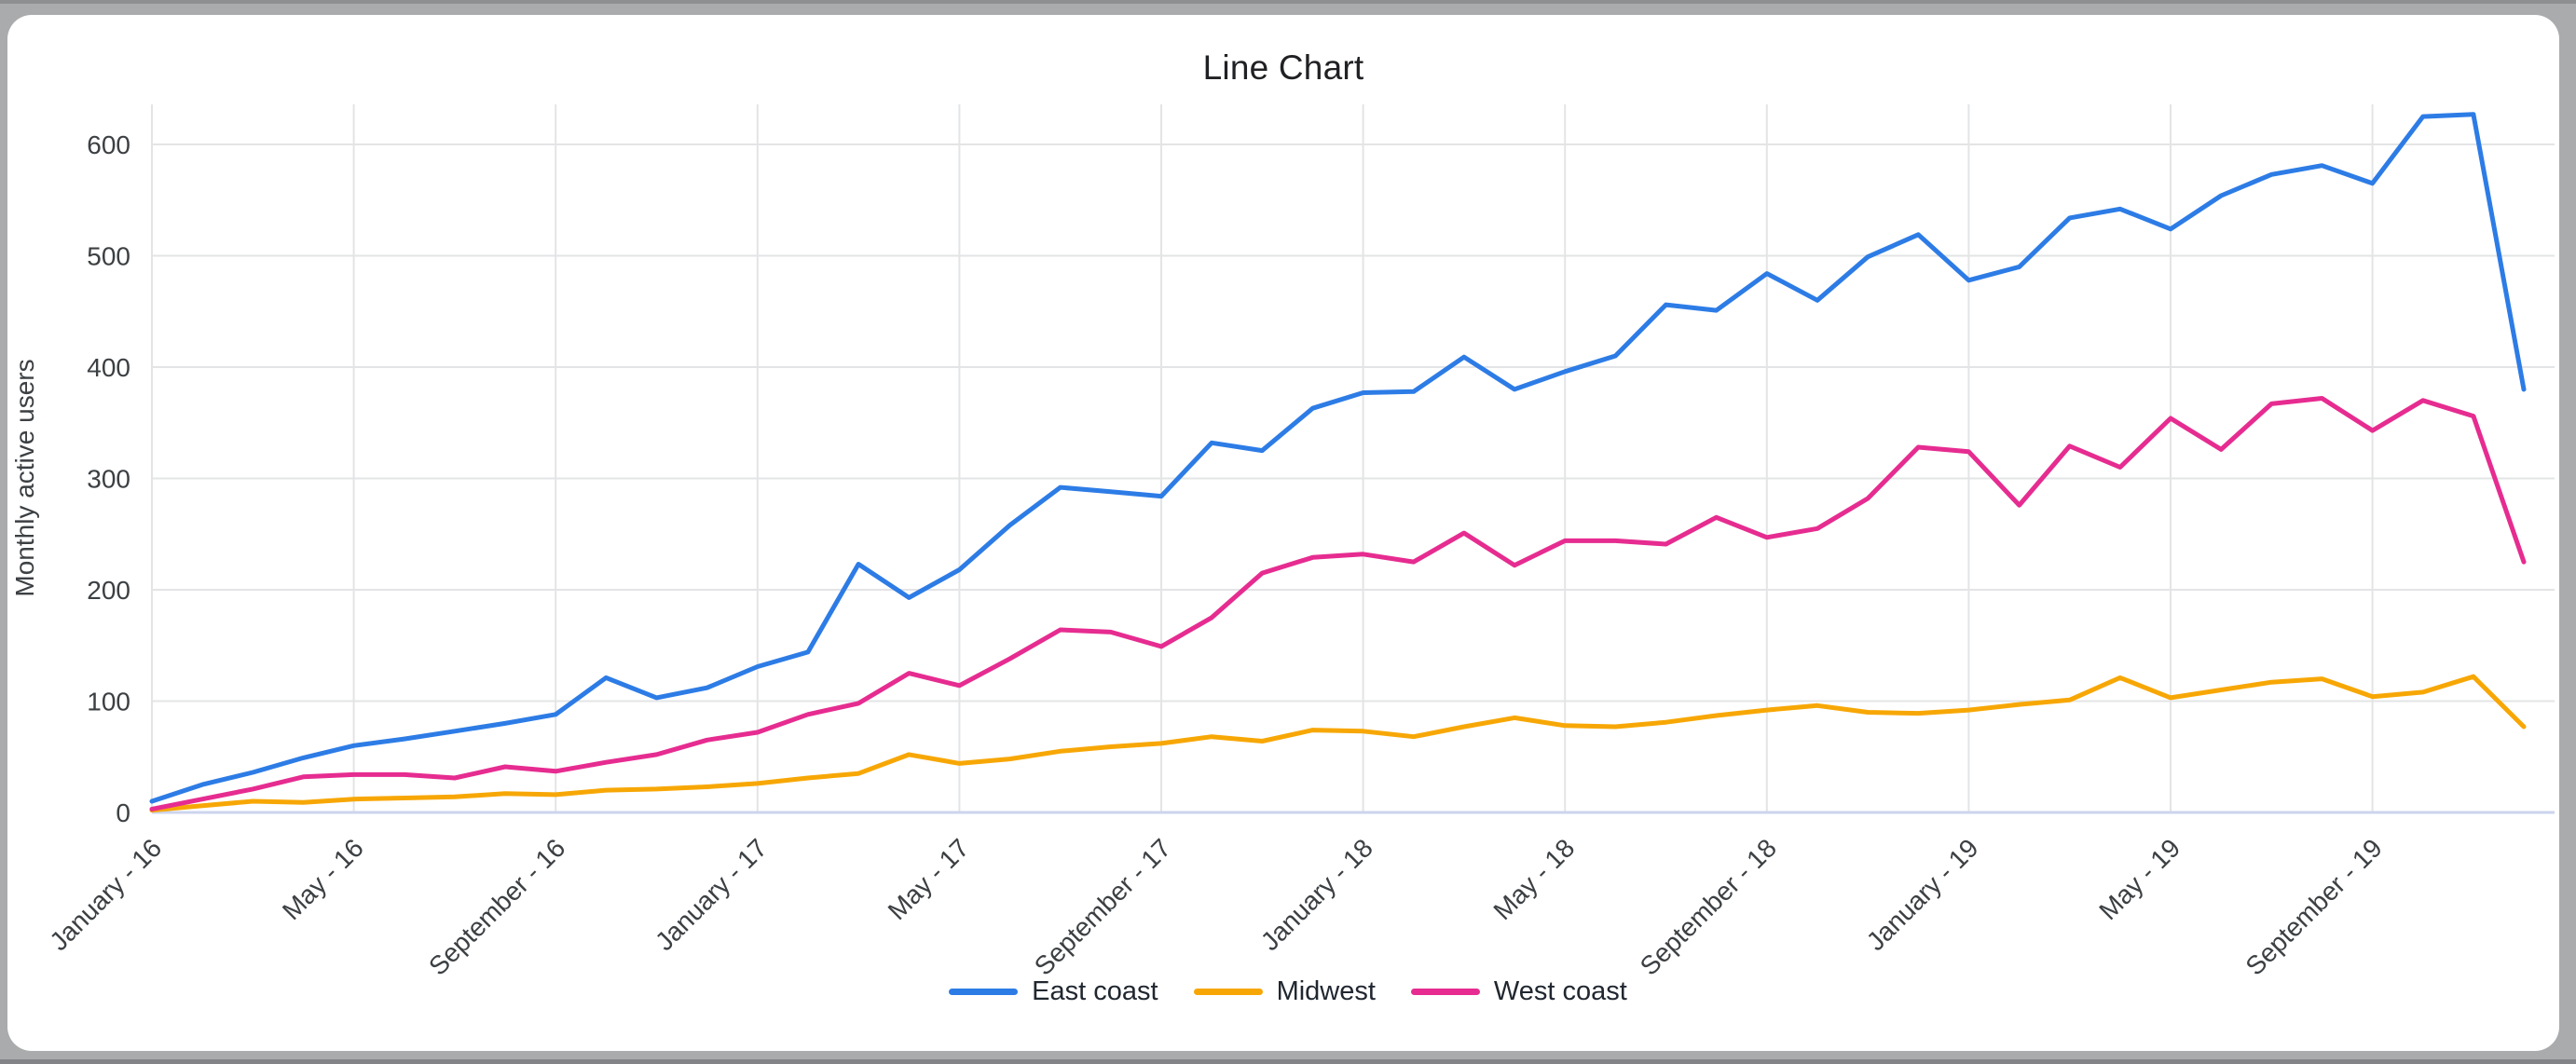 The image size is (2576, 1064). I want to click on y-tick-label: 600, so click(108, 144).